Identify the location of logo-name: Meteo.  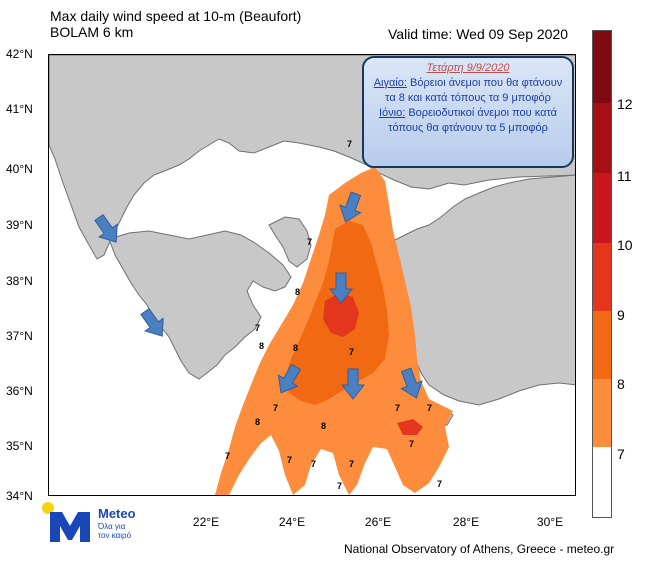
(117, 513).